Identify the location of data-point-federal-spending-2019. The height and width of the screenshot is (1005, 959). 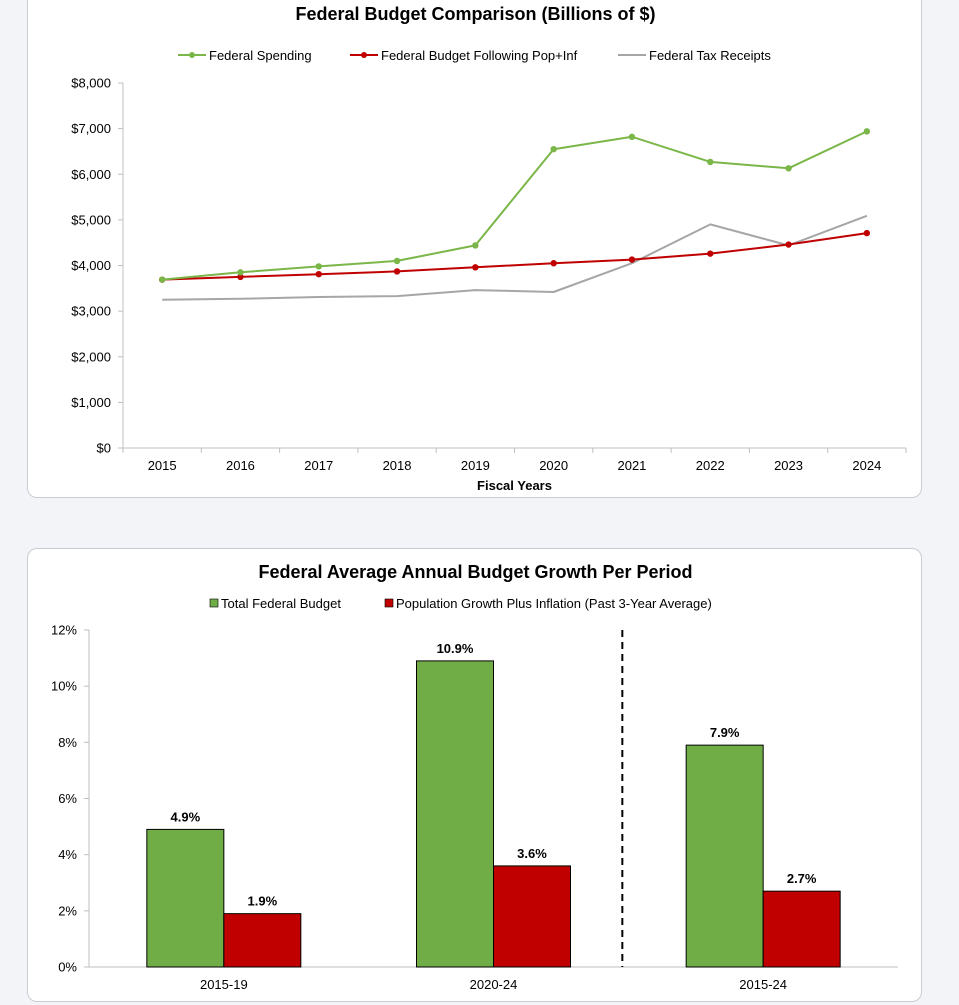
(475, 245).